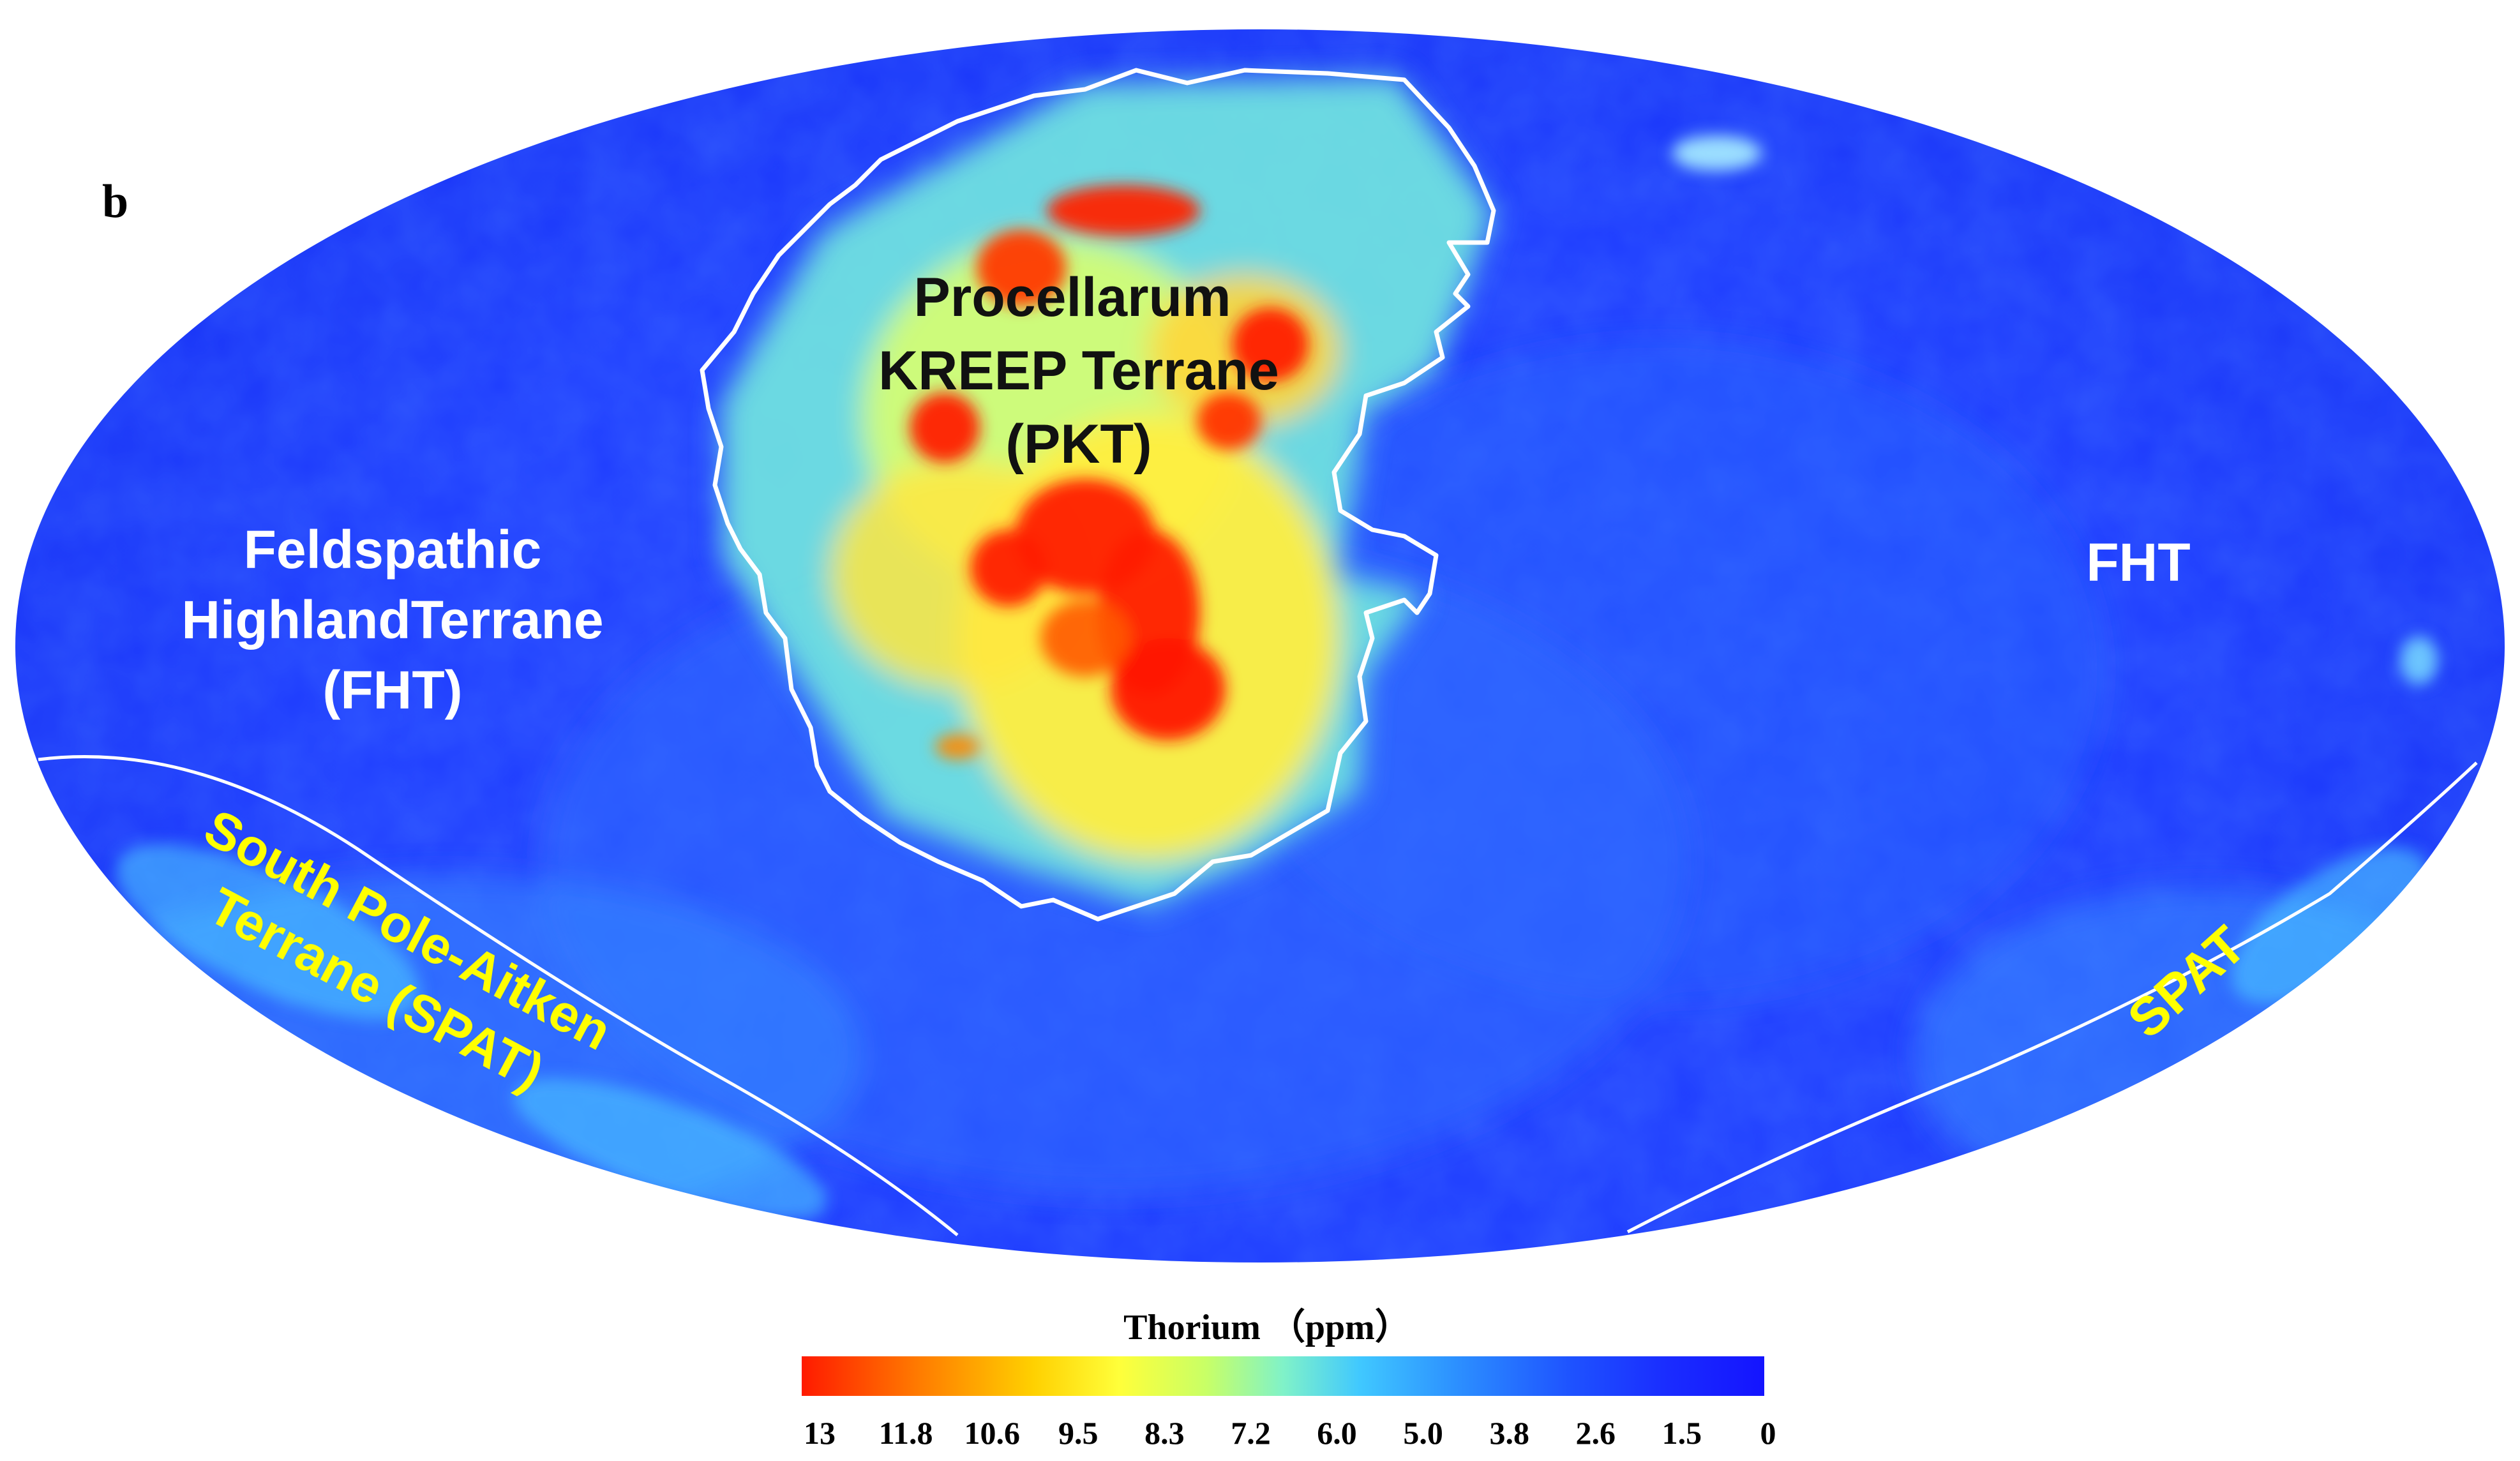  Describe the element at coordinates (393, 550) in the screenshot. I see `fht-west-line1: Feldspathic` at that location.